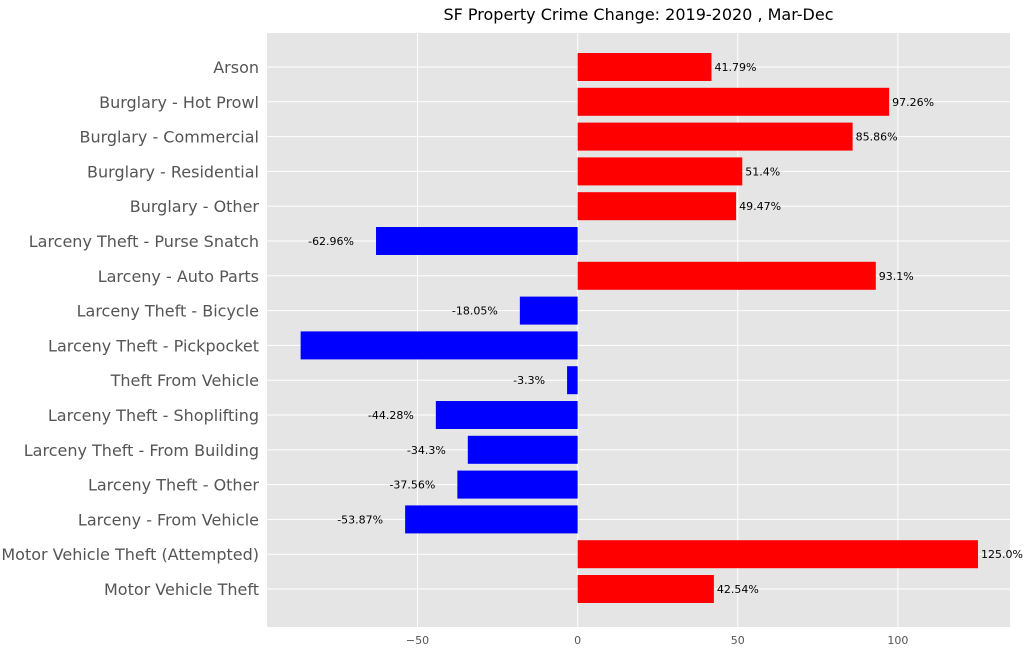 Image resolution: width=1030 pixels, height=656 pixels. What do you see at coordinates (426, 450) in the screenshot?
I see `value-label: -34.3%` at bounding box center [426, 450].